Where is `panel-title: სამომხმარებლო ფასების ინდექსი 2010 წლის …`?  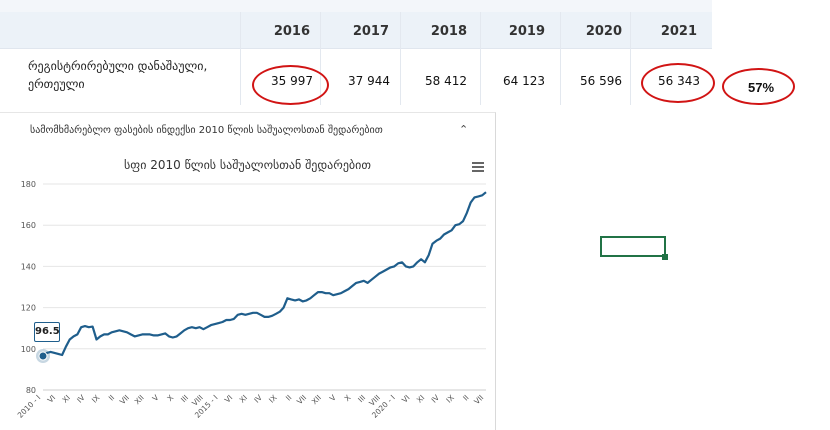 panel-title: სამომხმარებლო ფასების ინდექსი 2010 წლის … is located at coordinates (206, 130).